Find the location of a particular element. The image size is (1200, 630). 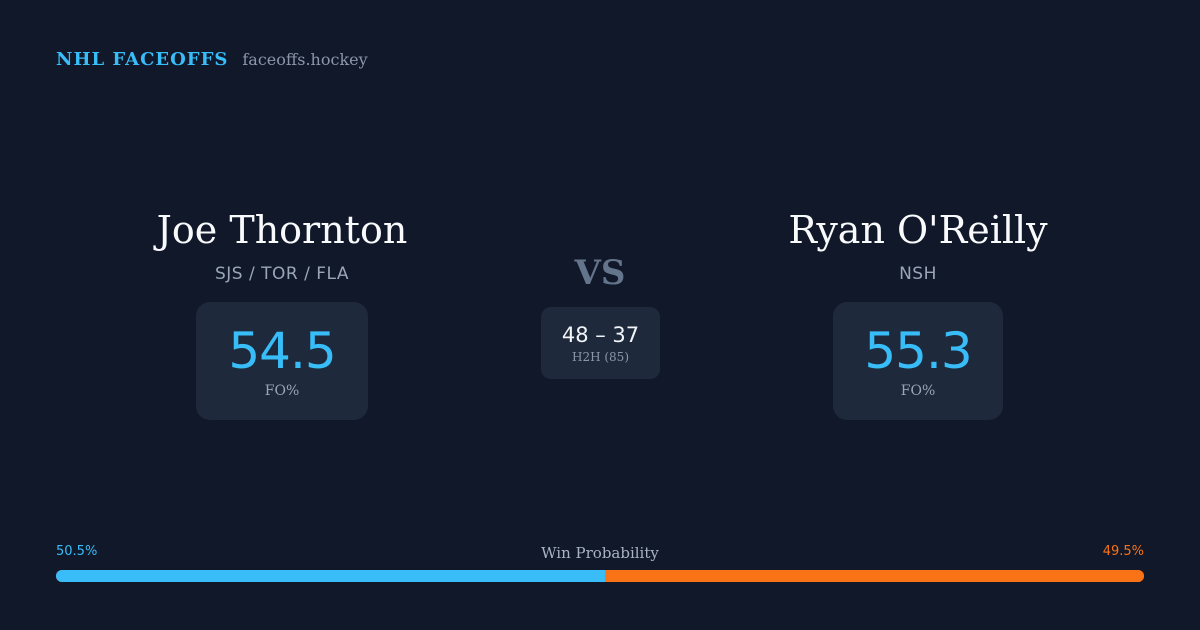

win-probability-bar is located at coordinates (600, 576).